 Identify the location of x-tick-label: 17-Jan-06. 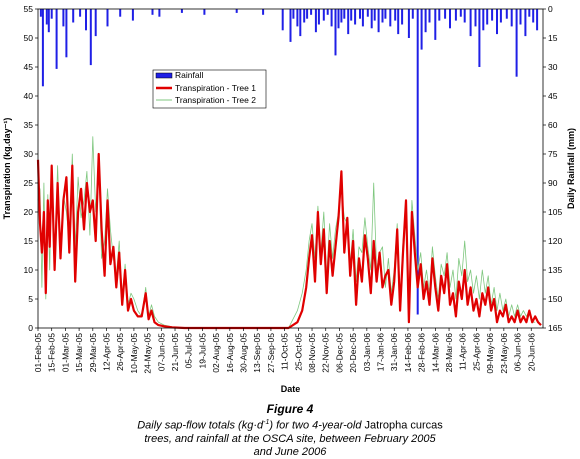
(381, 352).